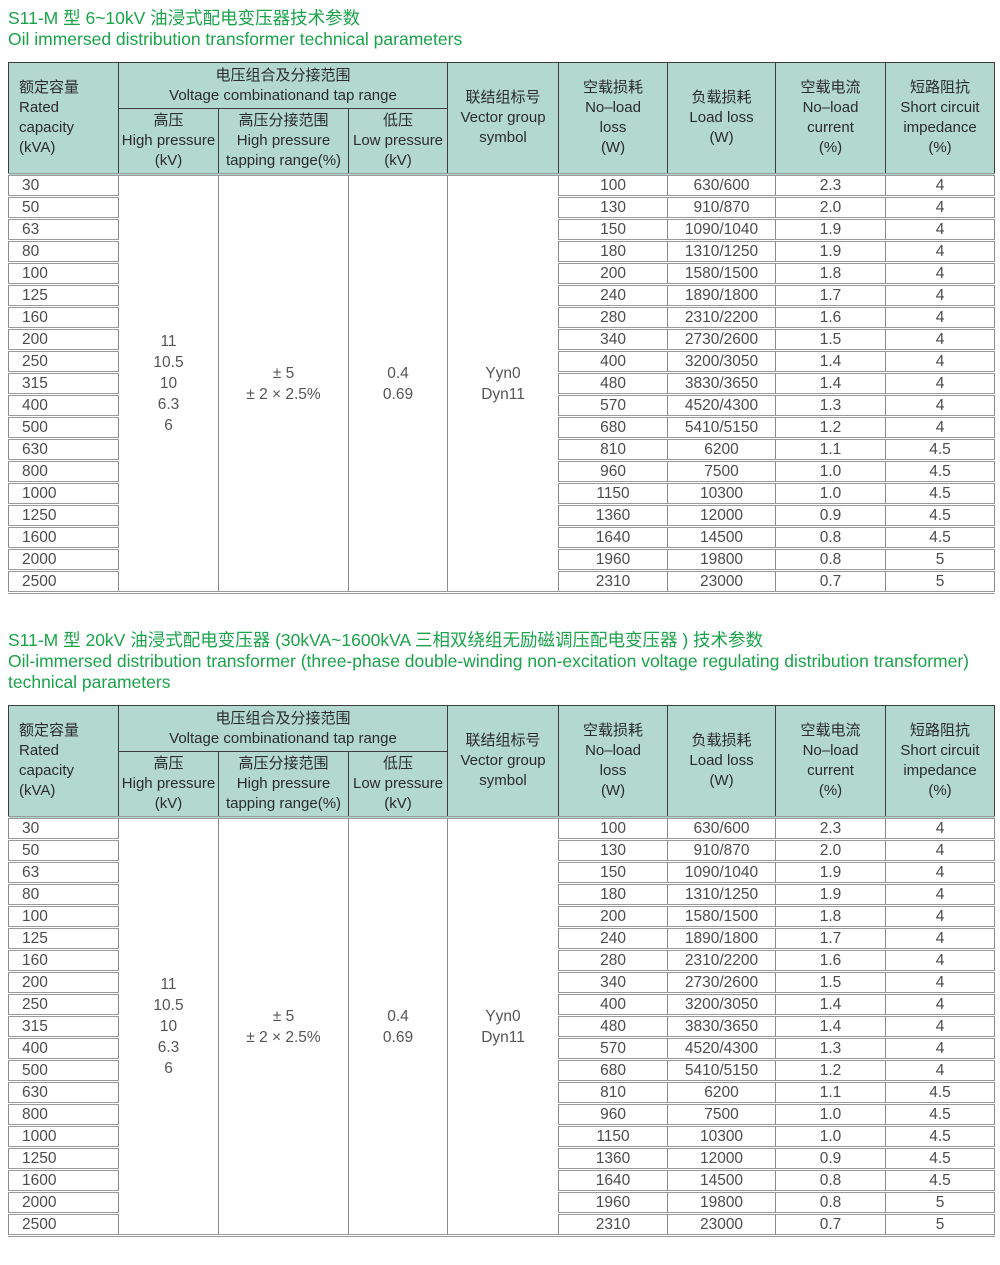 The image size is (1000, 1265). Describe the element at coordinates (831, 449) in the screenshot. I see `cell-no-load-current: 1.1` at that location.